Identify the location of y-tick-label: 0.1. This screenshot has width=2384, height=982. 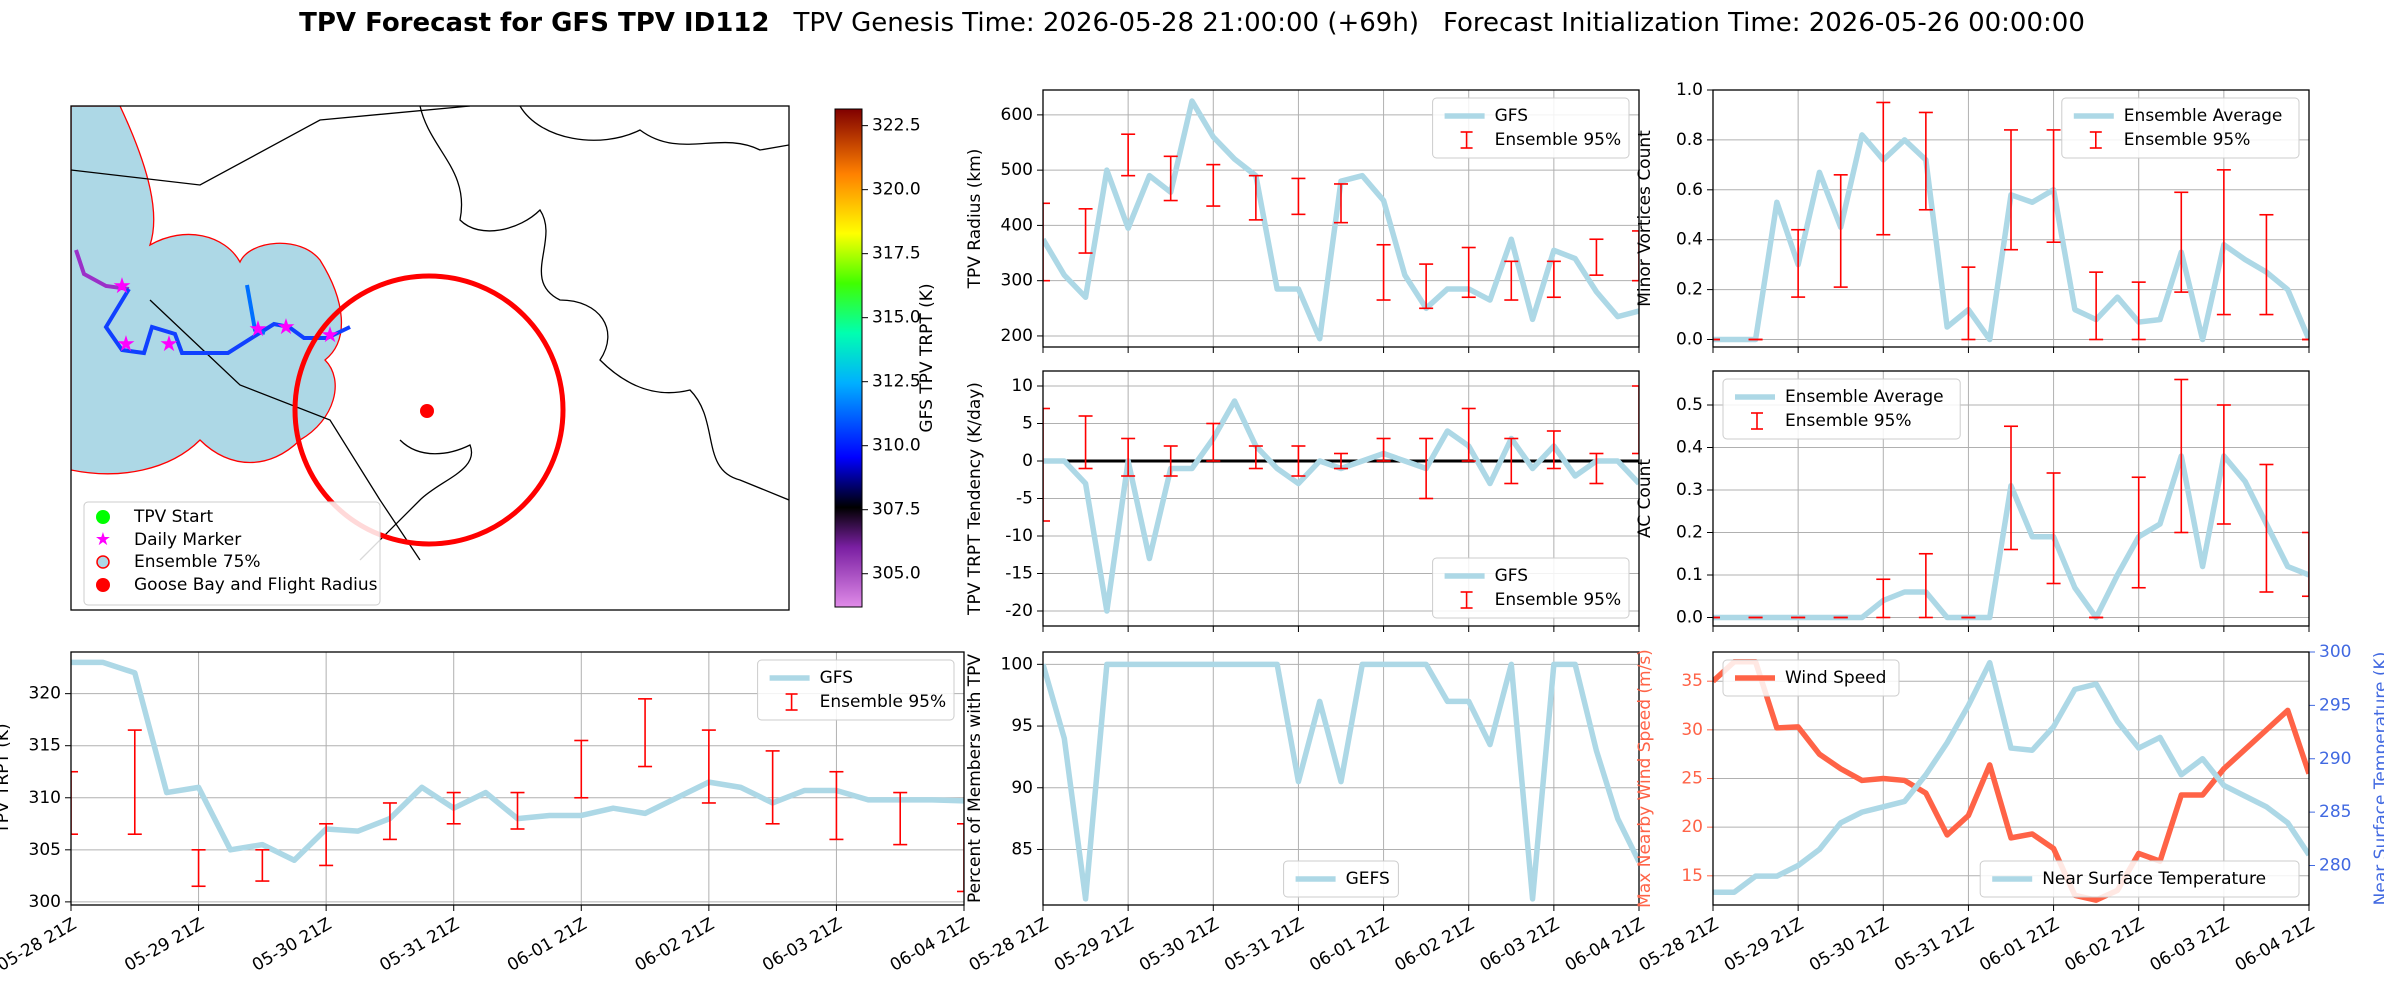
(1689, 575).